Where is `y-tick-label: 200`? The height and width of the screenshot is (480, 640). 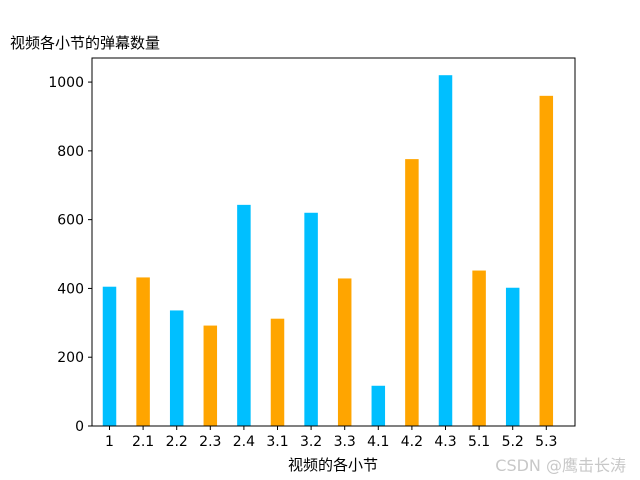 y-tick-label: 200 is located at coordinates (70, 358).